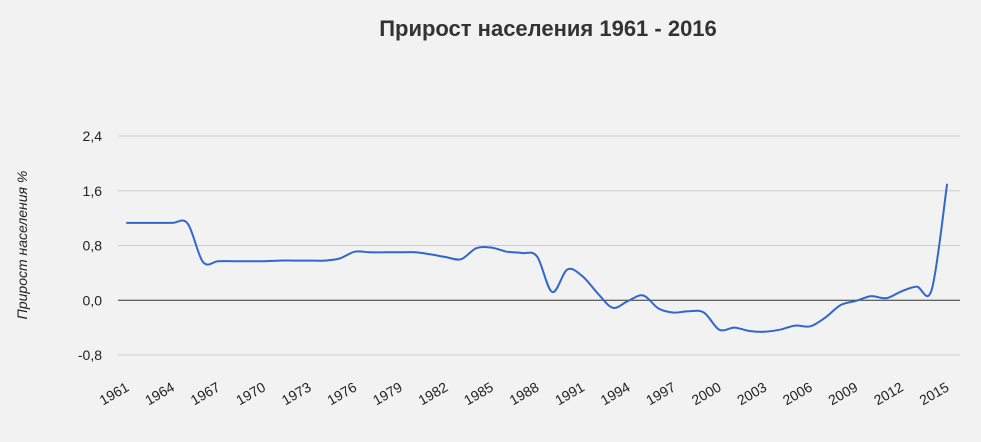  I want to click on x-tick-label: 1973, so click(296, 394).